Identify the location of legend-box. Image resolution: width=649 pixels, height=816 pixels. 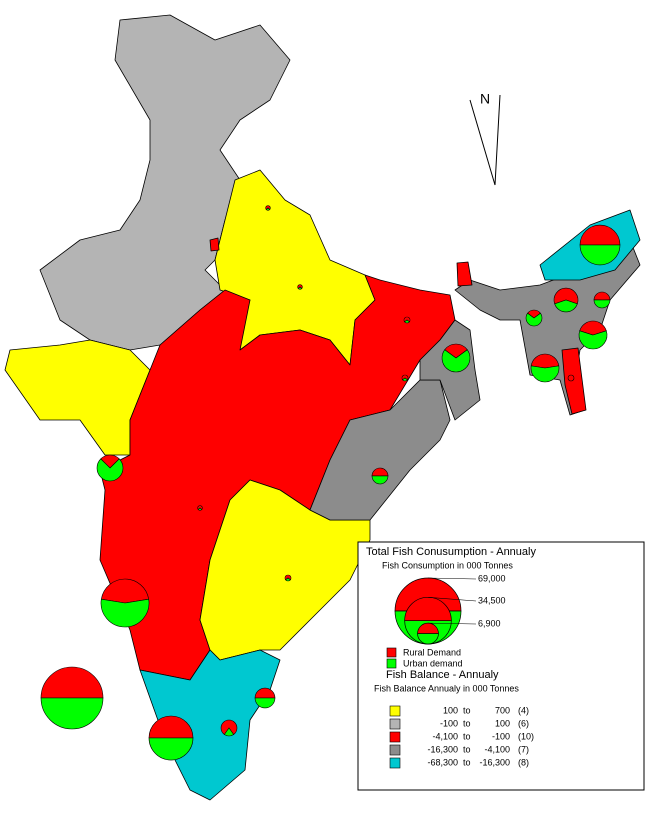
(501, 666).